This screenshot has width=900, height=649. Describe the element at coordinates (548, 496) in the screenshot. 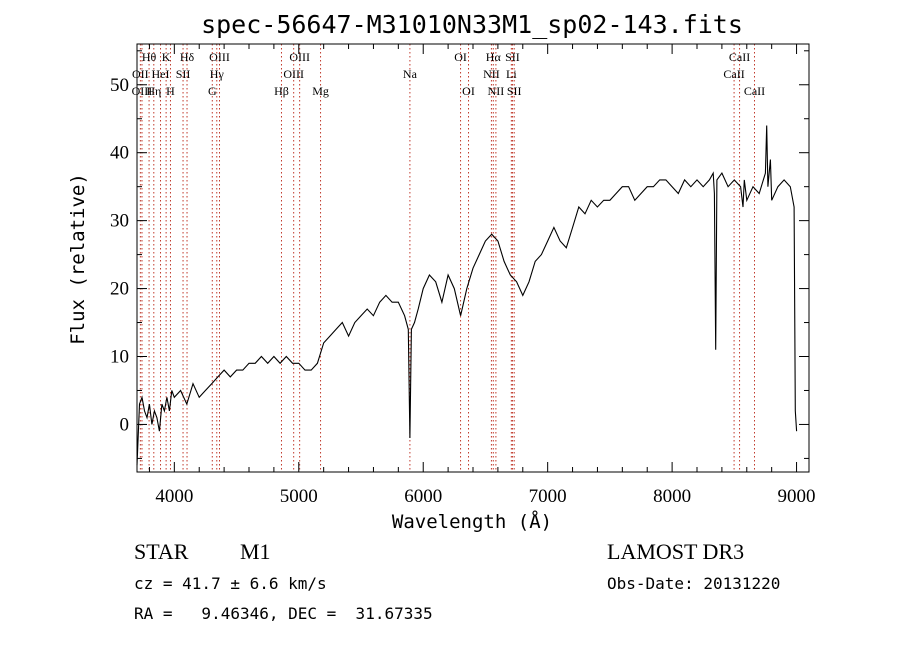

I see `x-tick-label: 7000` at that location.